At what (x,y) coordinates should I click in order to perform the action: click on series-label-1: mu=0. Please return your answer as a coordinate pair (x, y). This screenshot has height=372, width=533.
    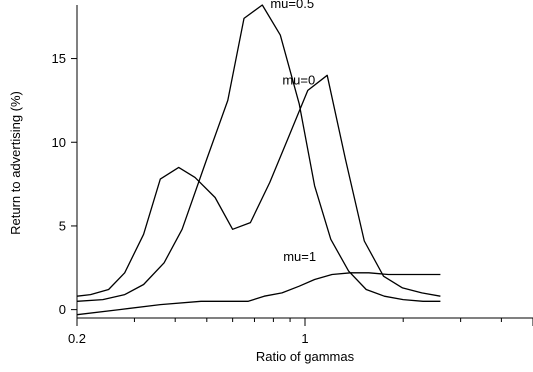
    Looking at the image, I should click on (298, 79).